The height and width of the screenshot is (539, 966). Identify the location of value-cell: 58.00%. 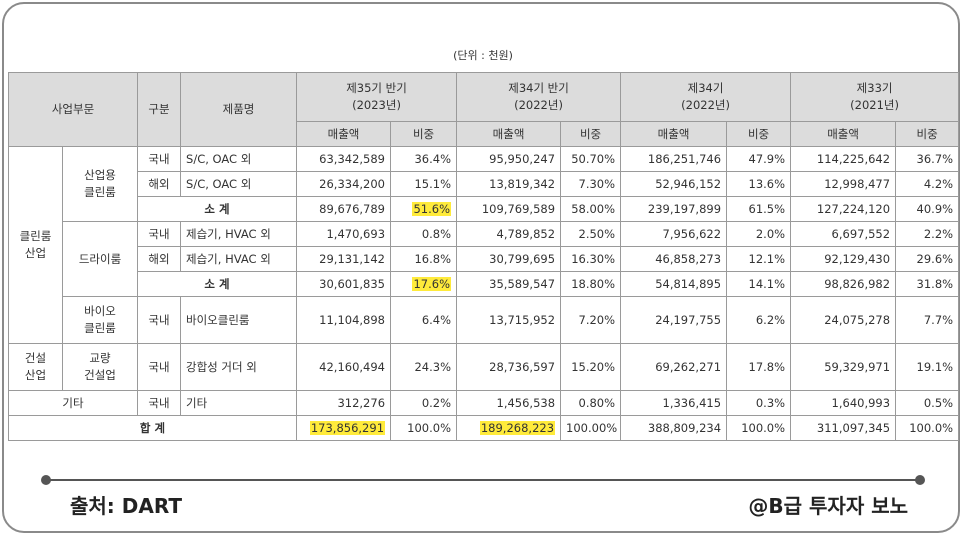
(591, 209).